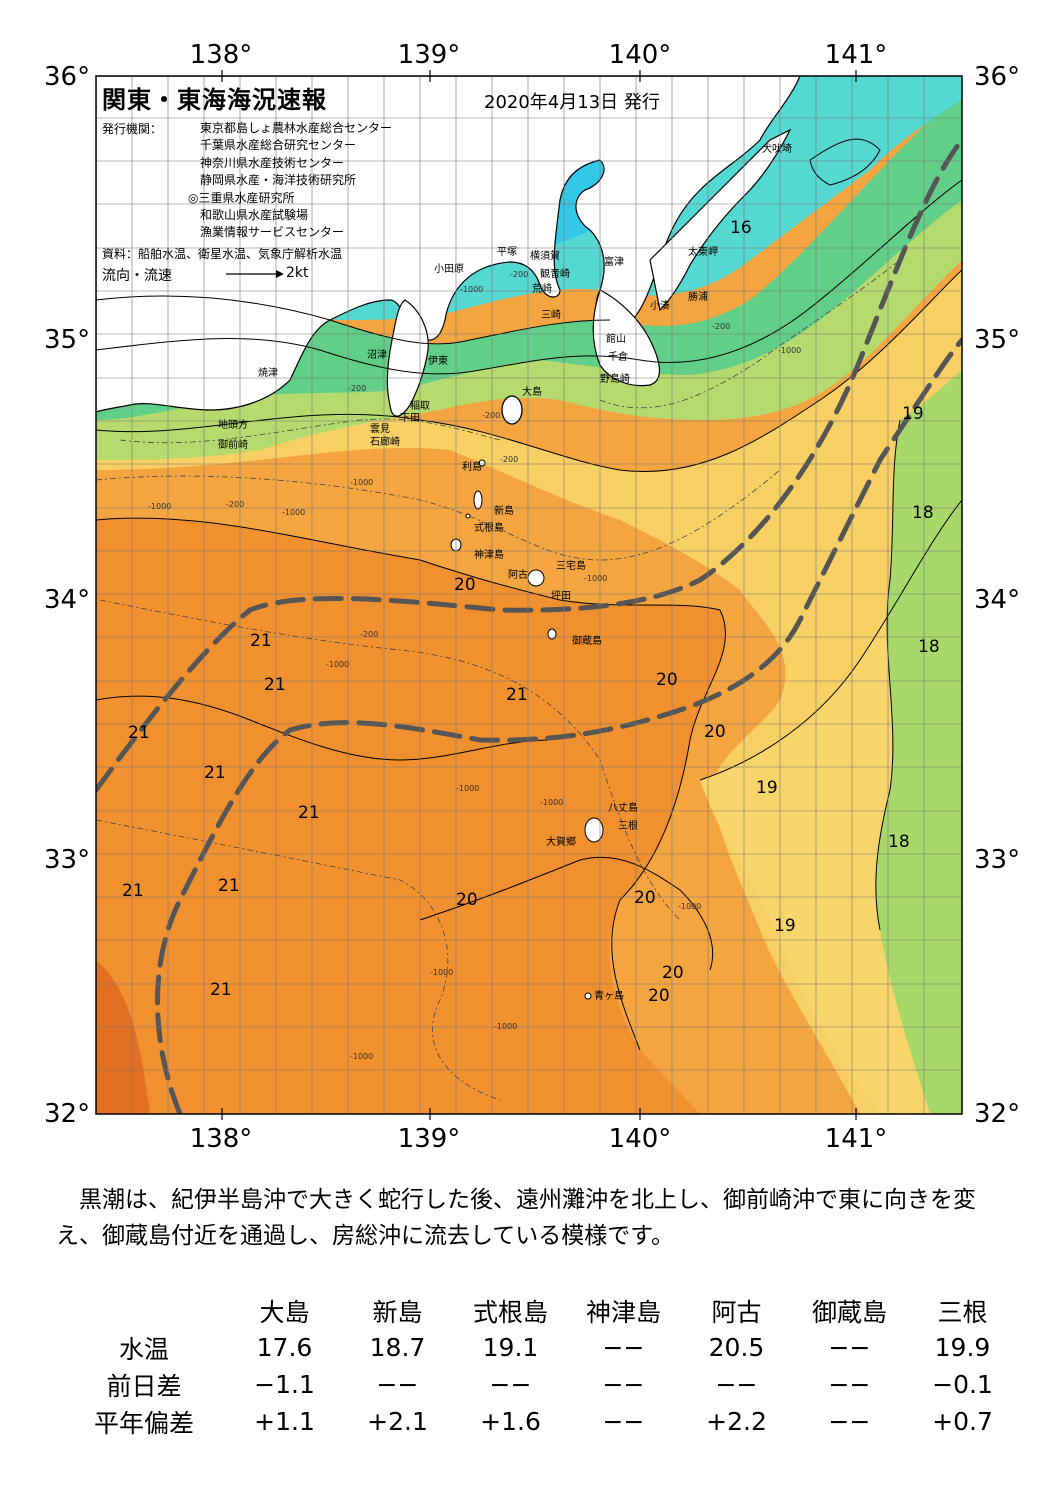 The image size is (1064, 1503). What do you see at coordinates (407, 358) in the screenshot?
I see `land-izu-peninsula` at bounding box center [407, 358].